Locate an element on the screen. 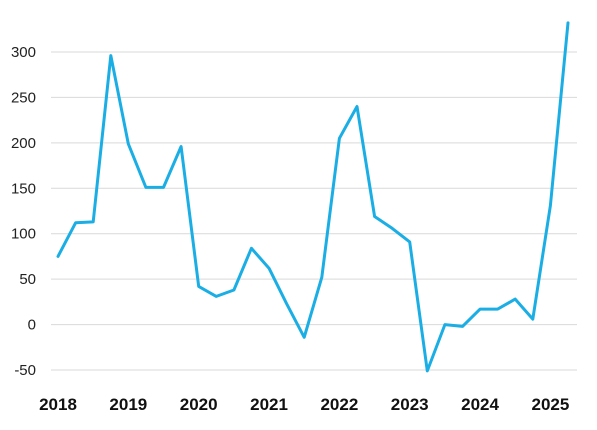  y-tick-label: 200 is located at coordinates (23, 143).